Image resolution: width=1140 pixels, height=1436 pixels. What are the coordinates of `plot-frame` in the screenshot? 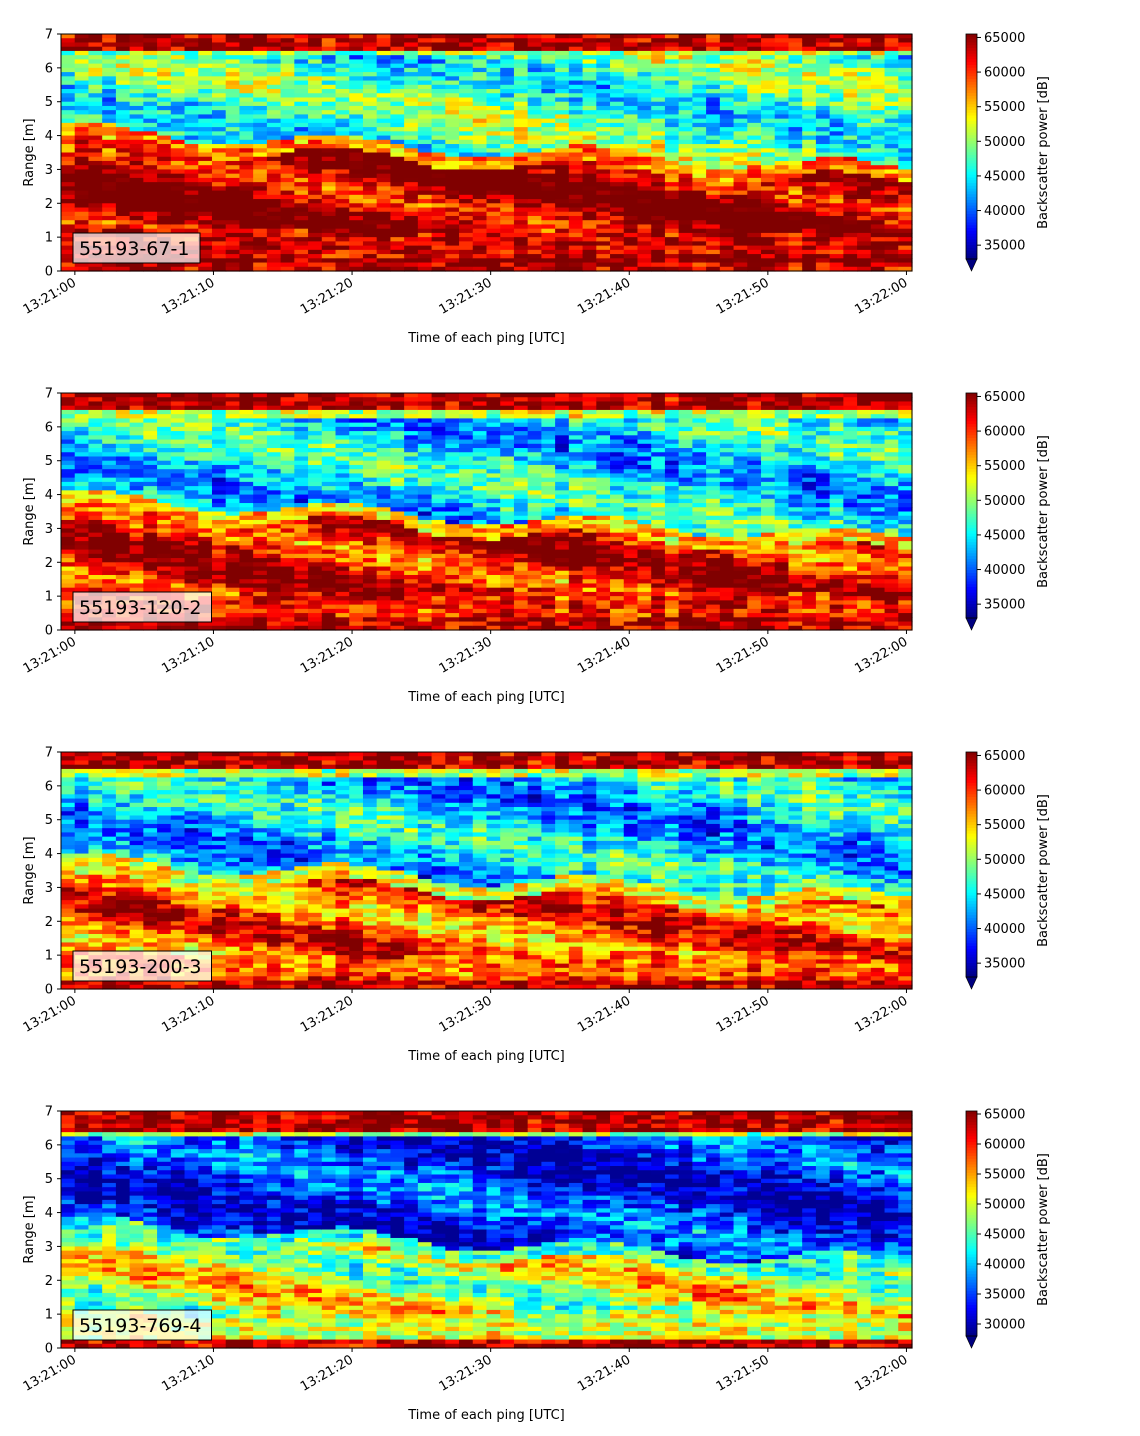 It's located at (486, 152).